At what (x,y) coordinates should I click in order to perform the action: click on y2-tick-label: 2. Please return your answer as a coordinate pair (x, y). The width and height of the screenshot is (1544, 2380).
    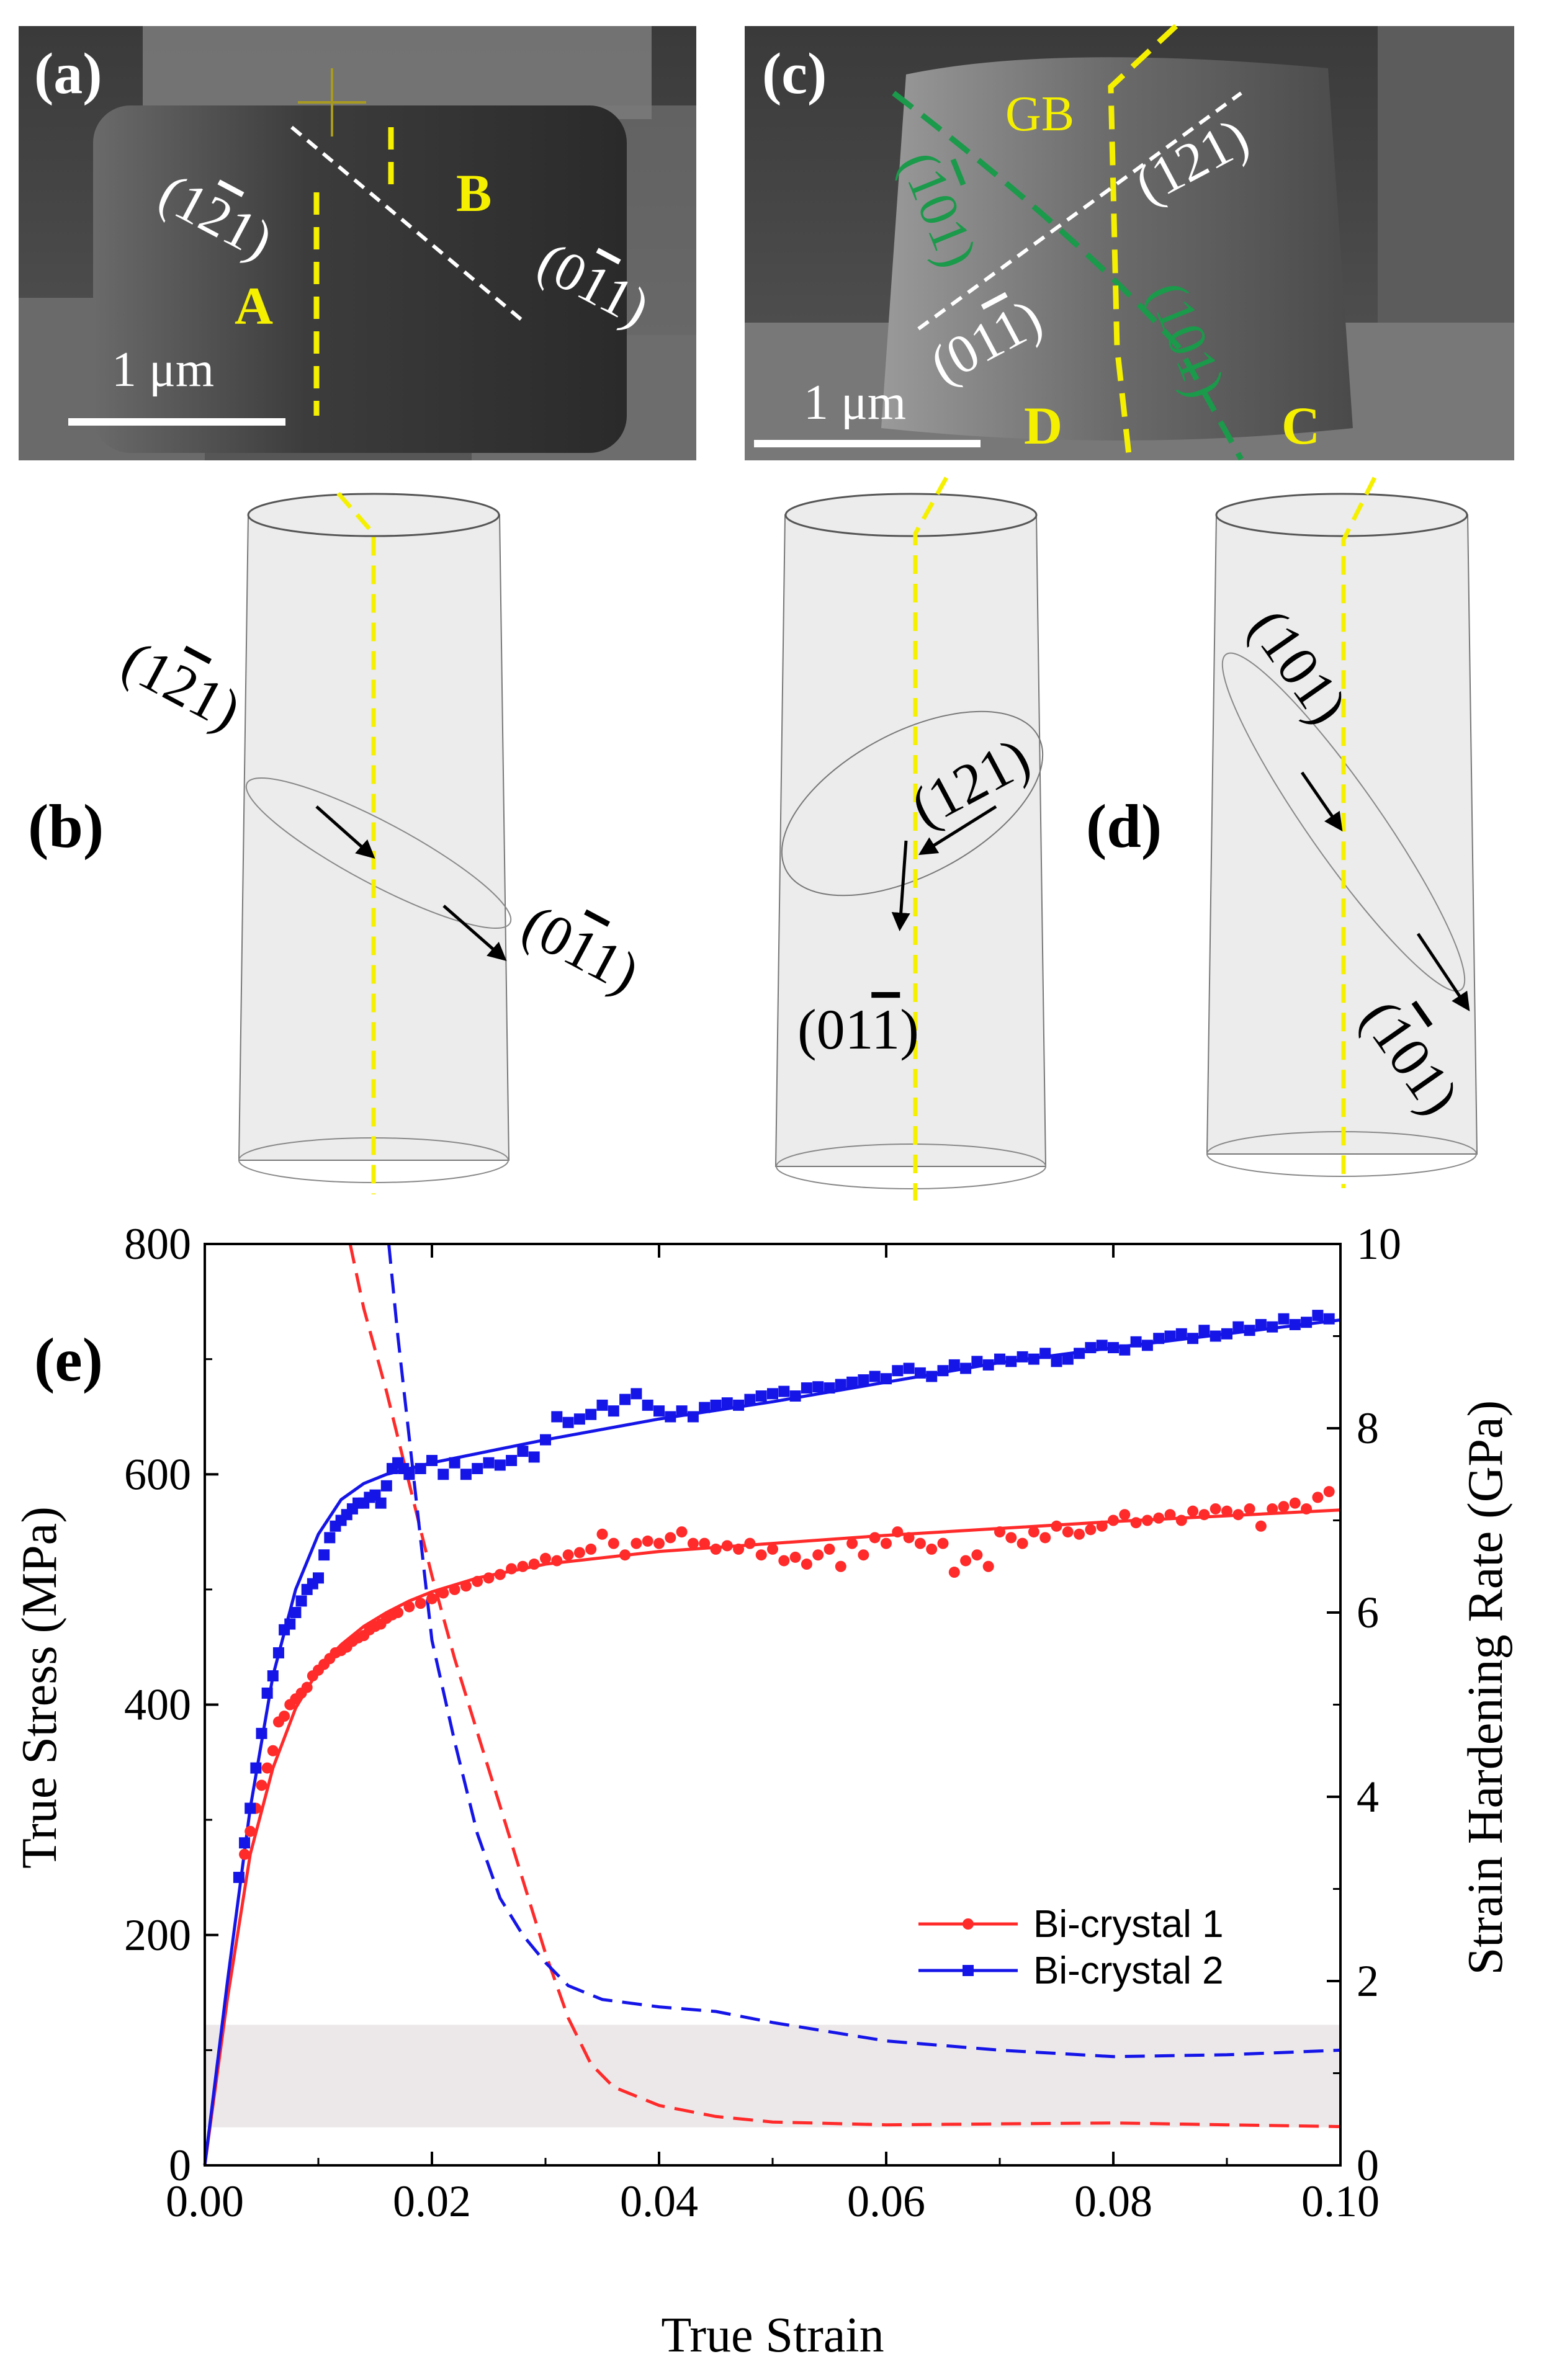
    Looking at the image, I should click on (1368, 1981).